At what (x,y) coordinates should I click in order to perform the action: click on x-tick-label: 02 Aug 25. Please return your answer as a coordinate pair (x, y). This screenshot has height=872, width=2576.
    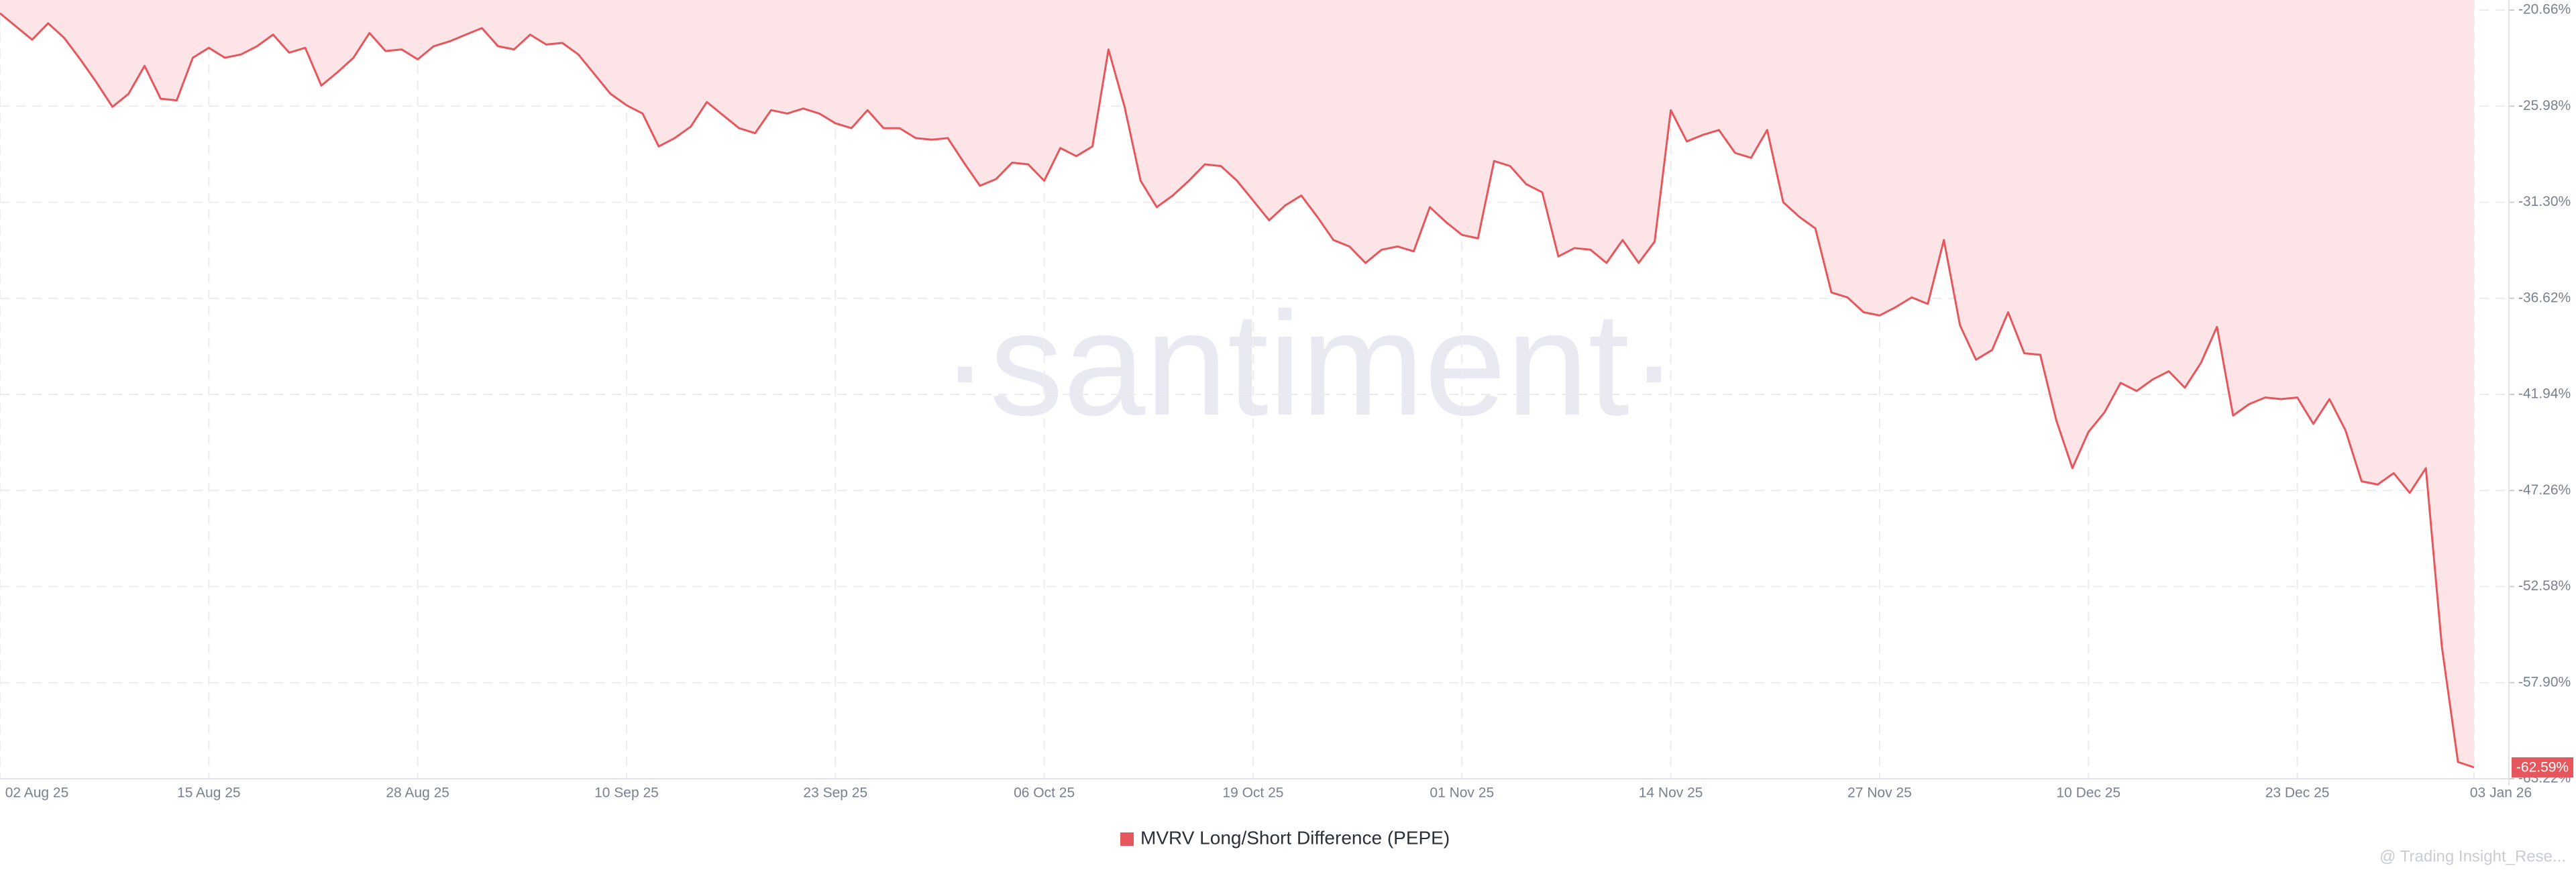
    Looking at the image, I should click on (37, 793).